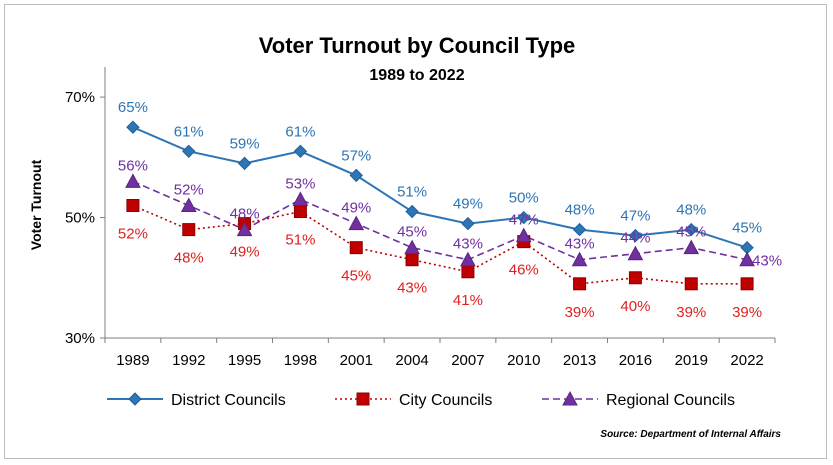  I want to click on series-line-city, so click(440, 244).